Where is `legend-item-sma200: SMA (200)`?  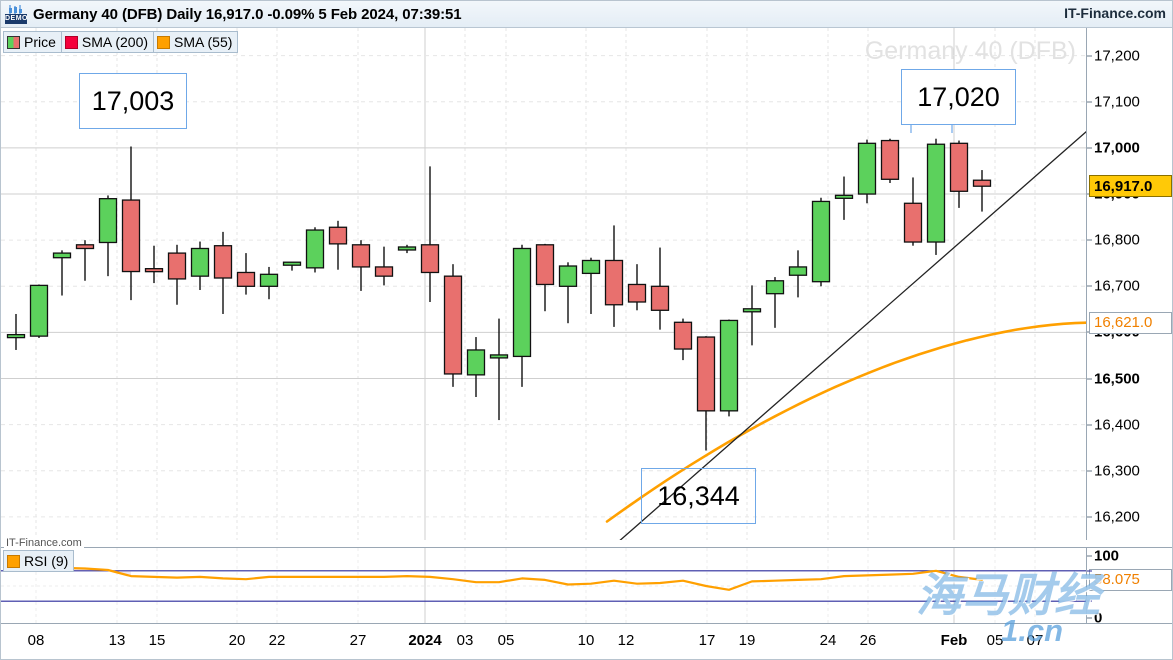
legend-item-sma200: SMA (200) is located at coordinates (107, 42).